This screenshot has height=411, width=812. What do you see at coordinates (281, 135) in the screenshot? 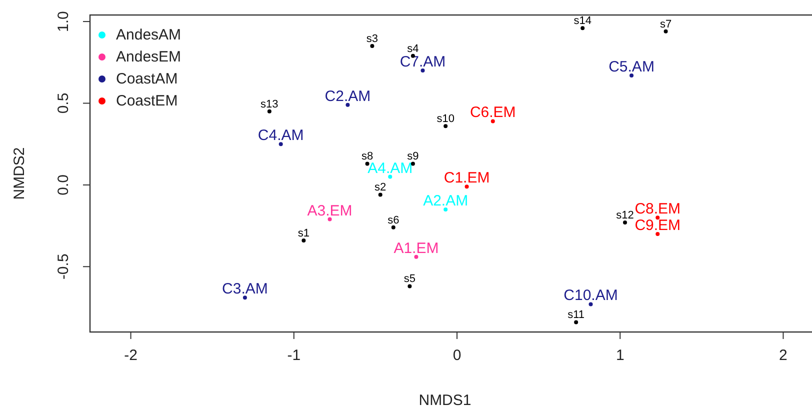
I see `data-label: C4.AM` at bounding box center [281, 135].